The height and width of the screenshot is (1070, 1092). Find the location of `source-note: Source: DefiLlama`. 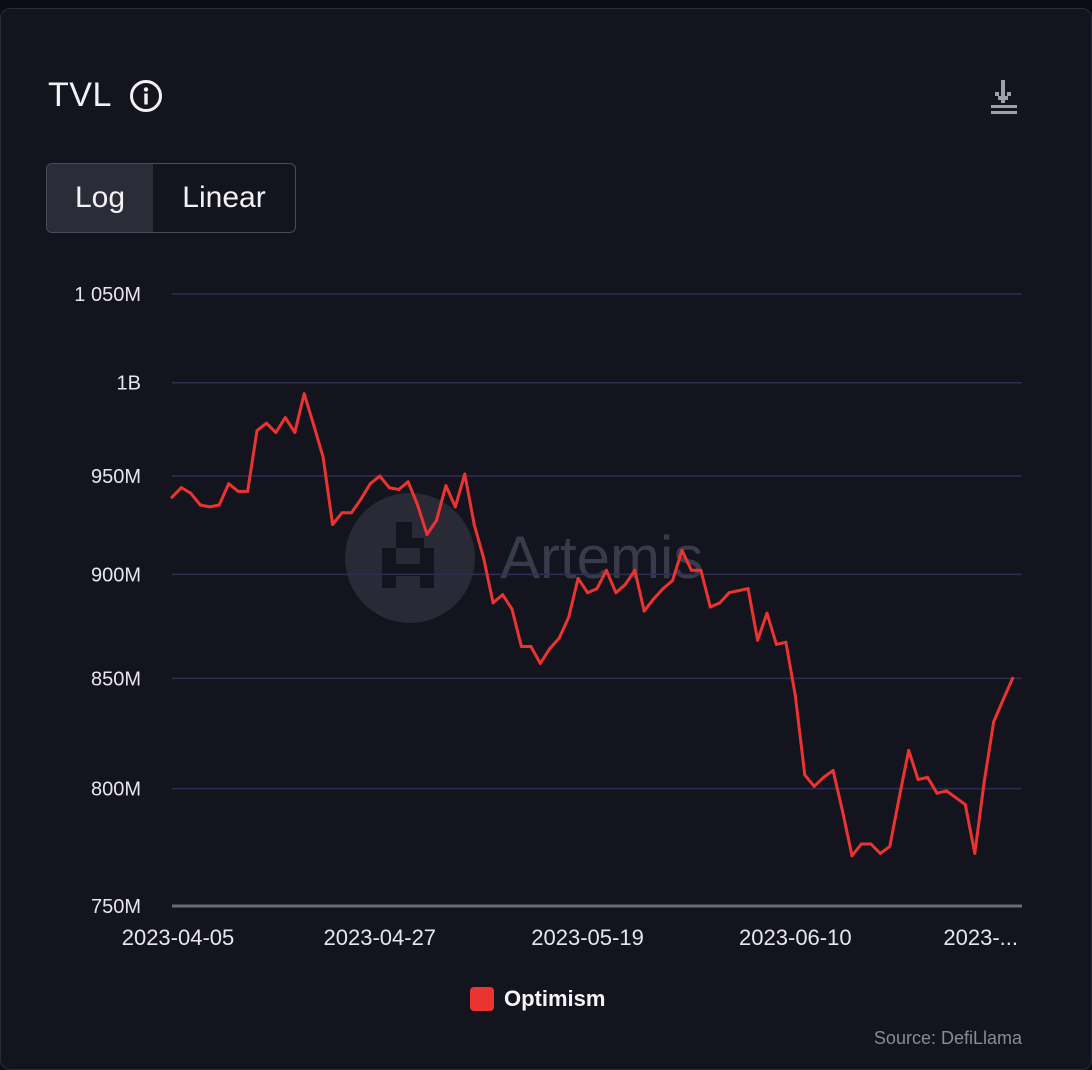

source-note: Source: DefiLlama is located at coordinates (947, 1038).